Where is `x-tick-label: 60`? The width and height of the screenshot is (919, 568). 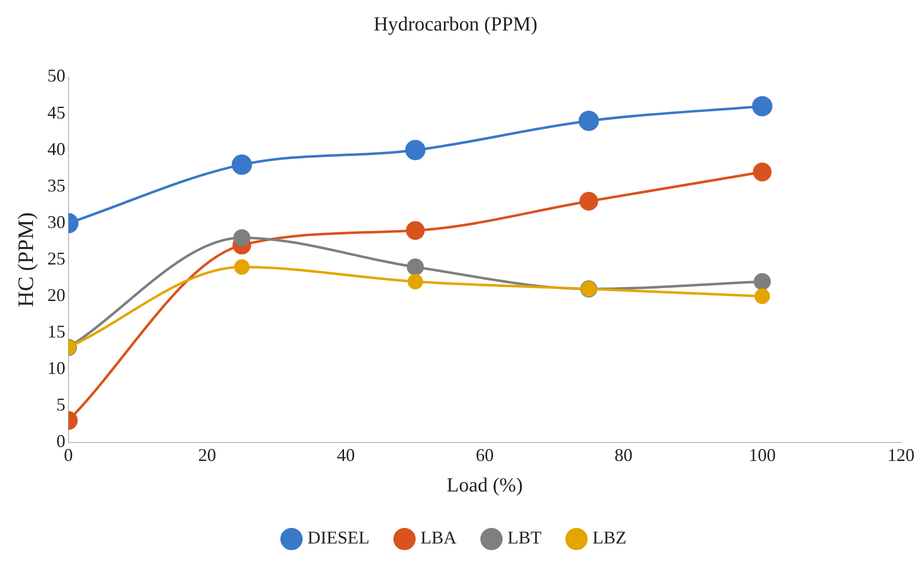 x-tick-label: 60 is located at coordinates (485, 454).